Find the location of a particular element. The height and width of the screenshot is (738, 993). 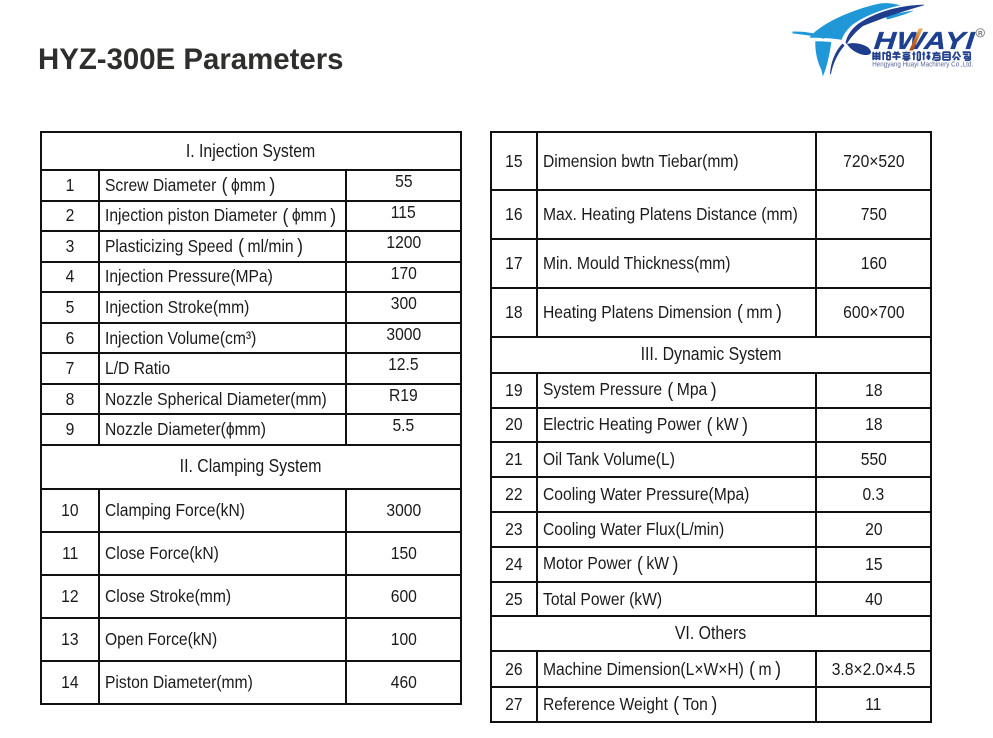

svg-text: HWAYI is located at coordinates (925, 41).